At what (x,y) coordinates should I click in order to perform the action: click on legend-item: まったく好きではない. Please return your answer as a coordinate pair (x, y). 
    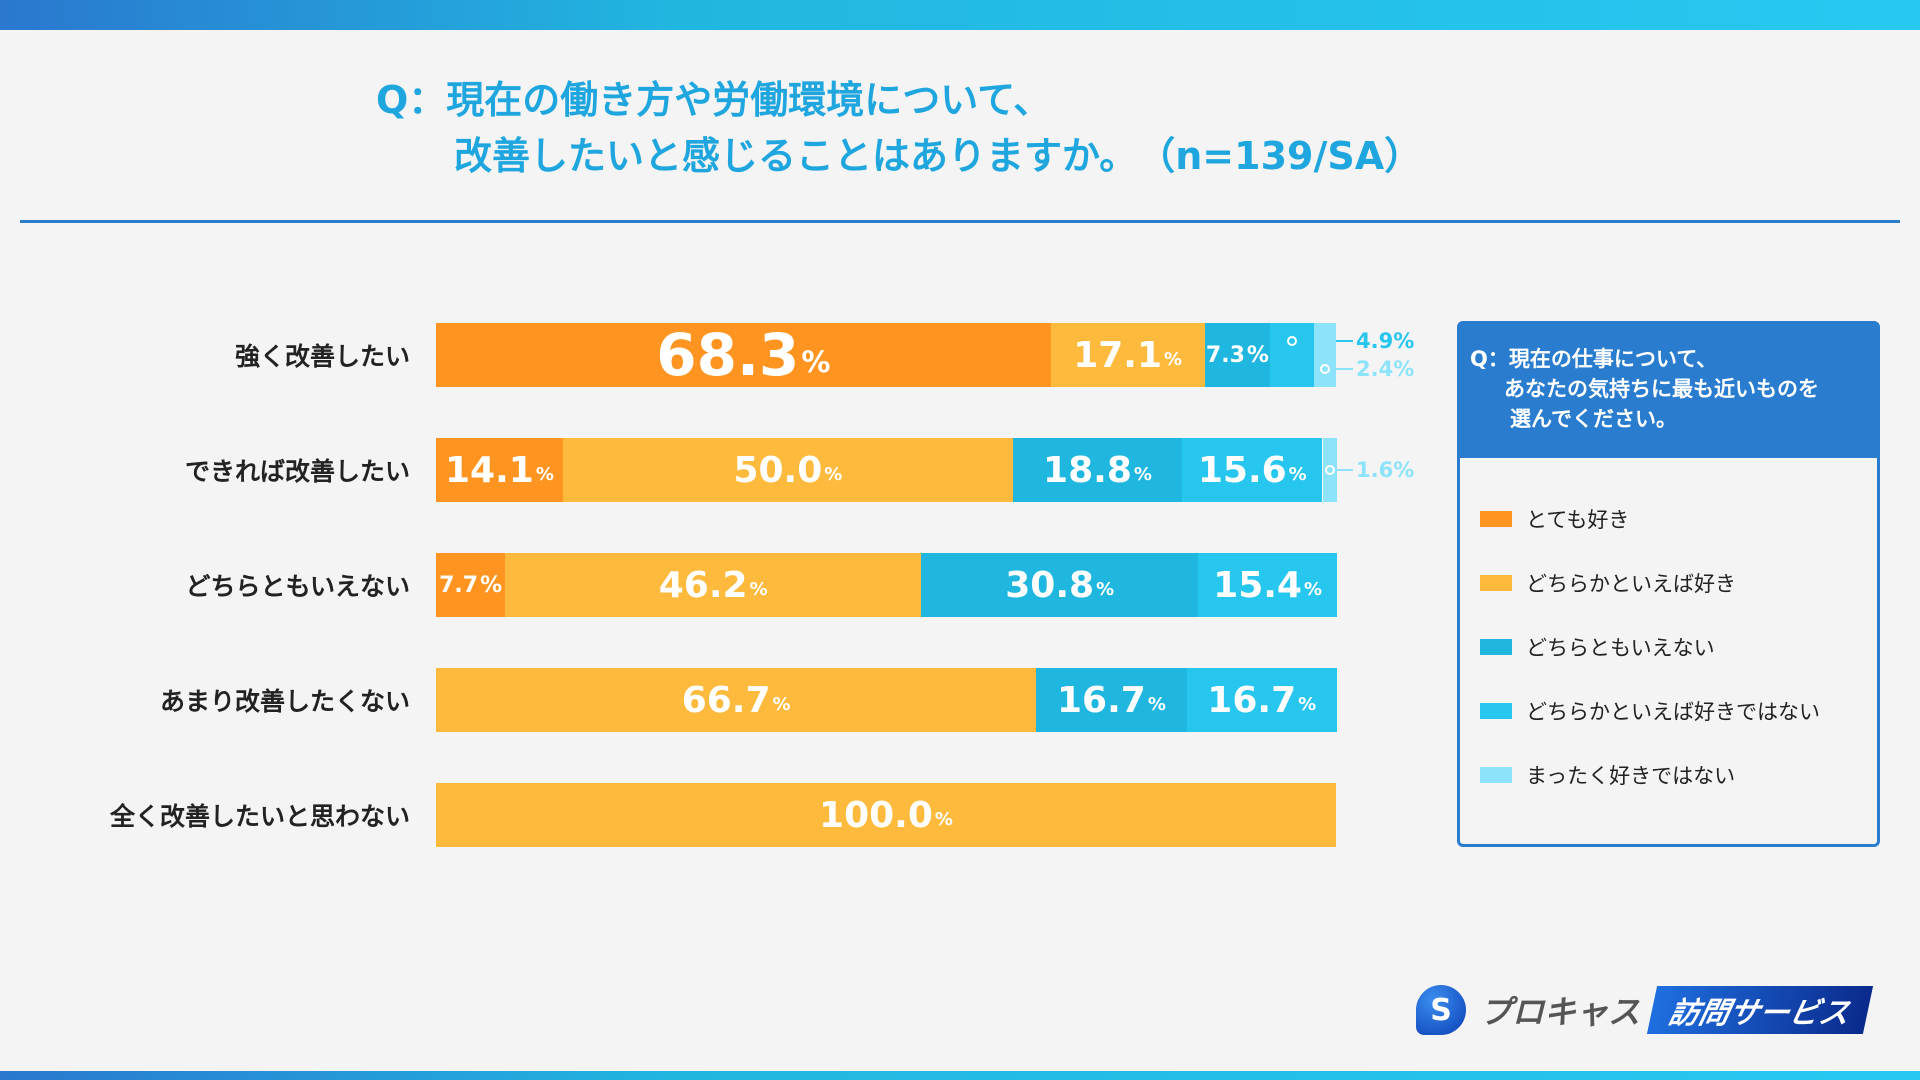
    Looking at the image, I should click on (1607, 775).